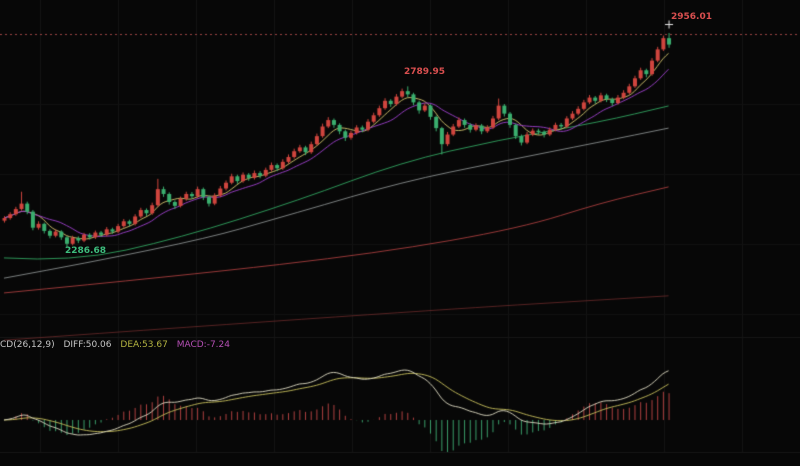 The width and height of the screenshot is (800, 466). I want to click on diff-value-label: DIFF:50.06, so click(87, 345).